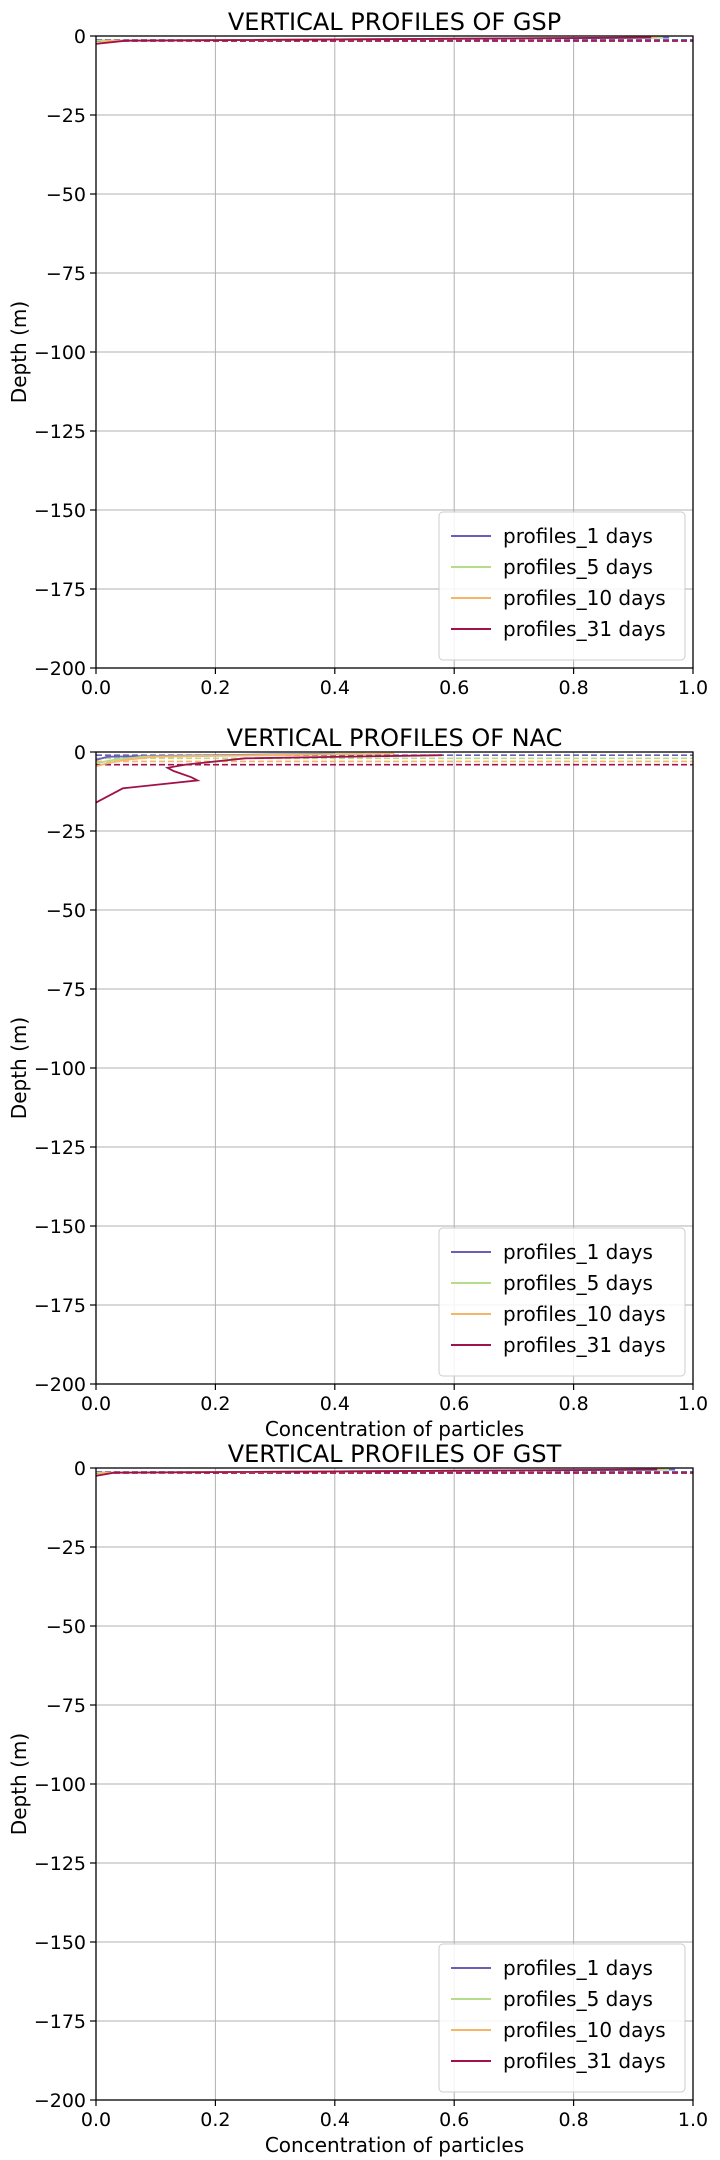 This screenshot has width=720, height=2160. What do you see at coordinates (394, 22) in the screenshot?
I see `chart-title: VERTICAL PROFILES OF GSP` at bounding box center [394, 22].